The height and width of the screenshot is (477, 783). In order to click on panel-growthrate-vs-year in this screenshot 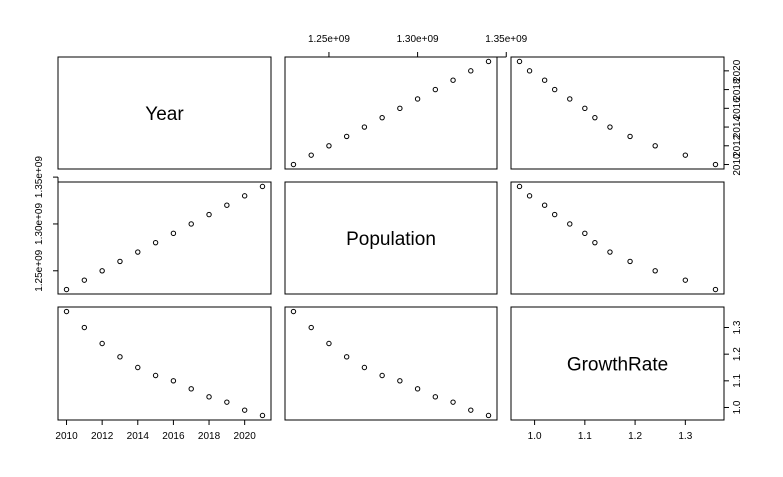, I will do `click(164, 363)`.